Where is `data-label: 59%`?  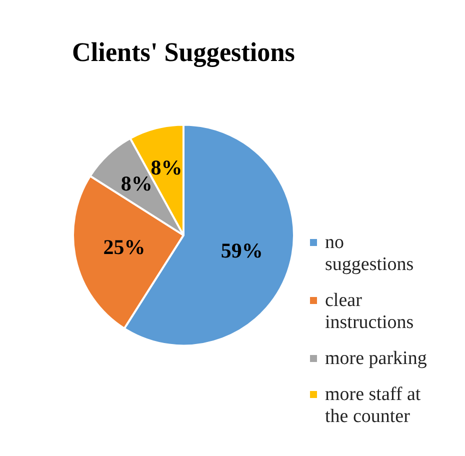 data-label: 59% is located at coordinates (241, 250).